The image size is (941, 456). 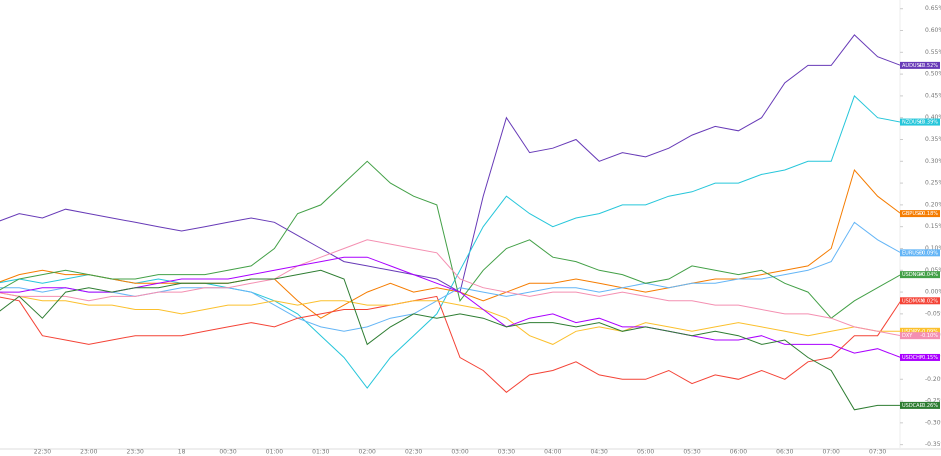 I want to click on x-tick-label: 05:00, so click(x=645, y=452).